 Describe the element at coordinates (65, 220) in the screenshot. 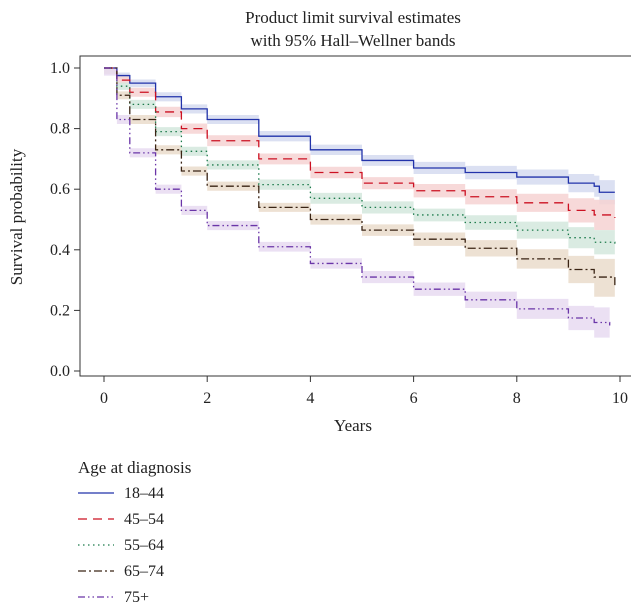

I see `y-axis: 0.0 0.2 0.4 0.6 0.8 1.0` at that location.